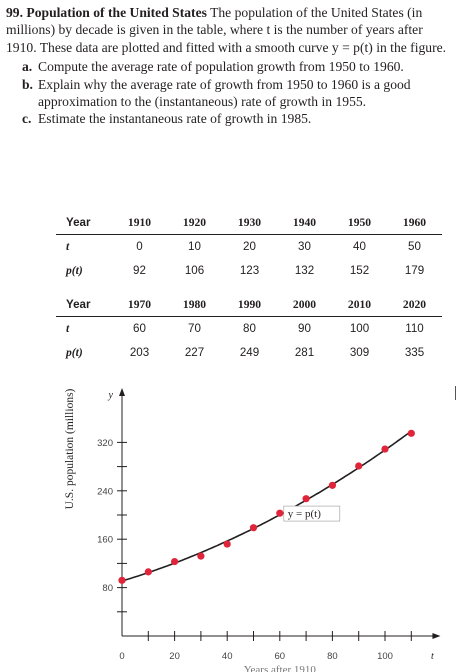 This screenshot has height=672, width=463. Describe the element at coordinates (27, 67) in the screenshot. I see `part-a-label: a.` at that location.